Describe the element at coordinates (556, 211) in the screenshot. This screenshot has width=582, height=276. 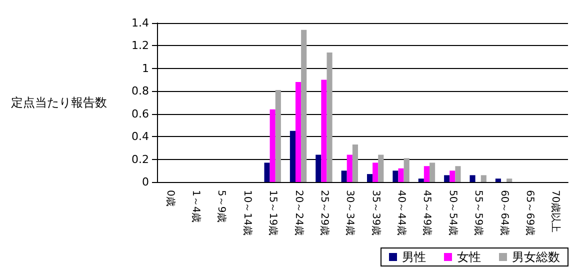
I see `x-tick-label: 70歳以上` at that location.